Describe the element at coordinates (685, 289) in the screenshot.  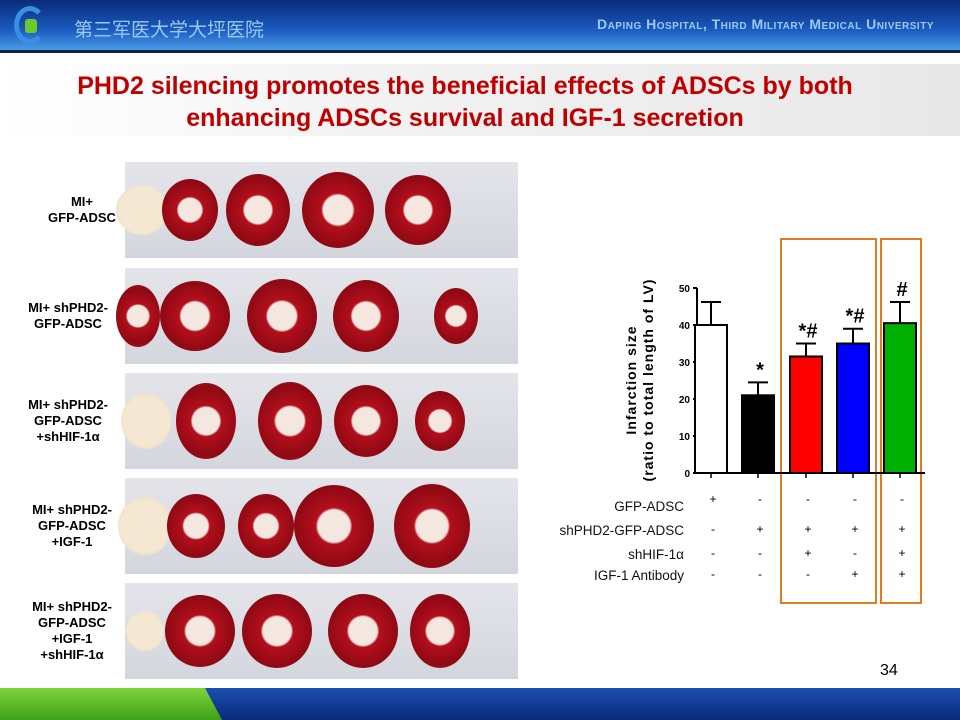
I see `y-tick-label: 50` at that location.